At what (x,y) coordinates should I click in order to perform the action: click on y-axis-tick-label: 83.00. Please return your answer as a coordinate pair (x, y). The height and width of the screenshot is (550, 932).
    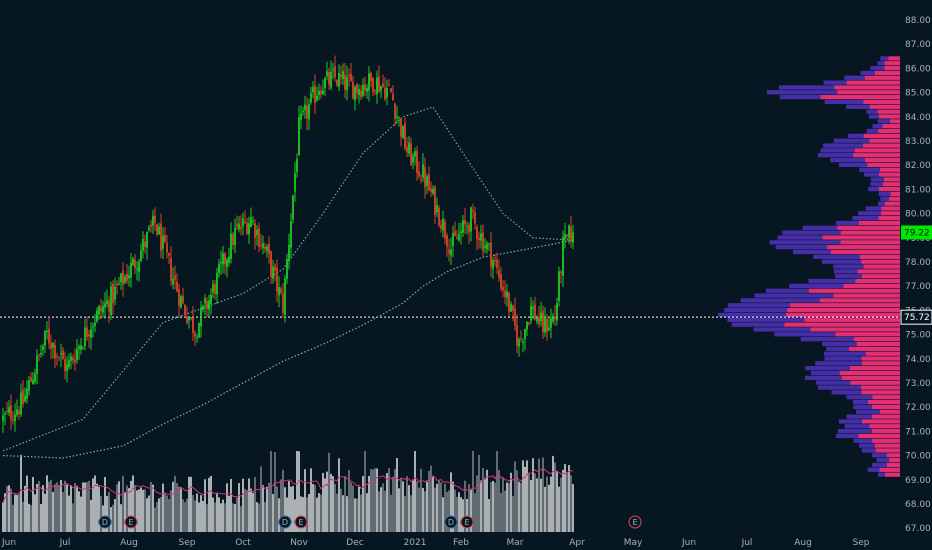
    Looking at the image, I should click on (918, 142).